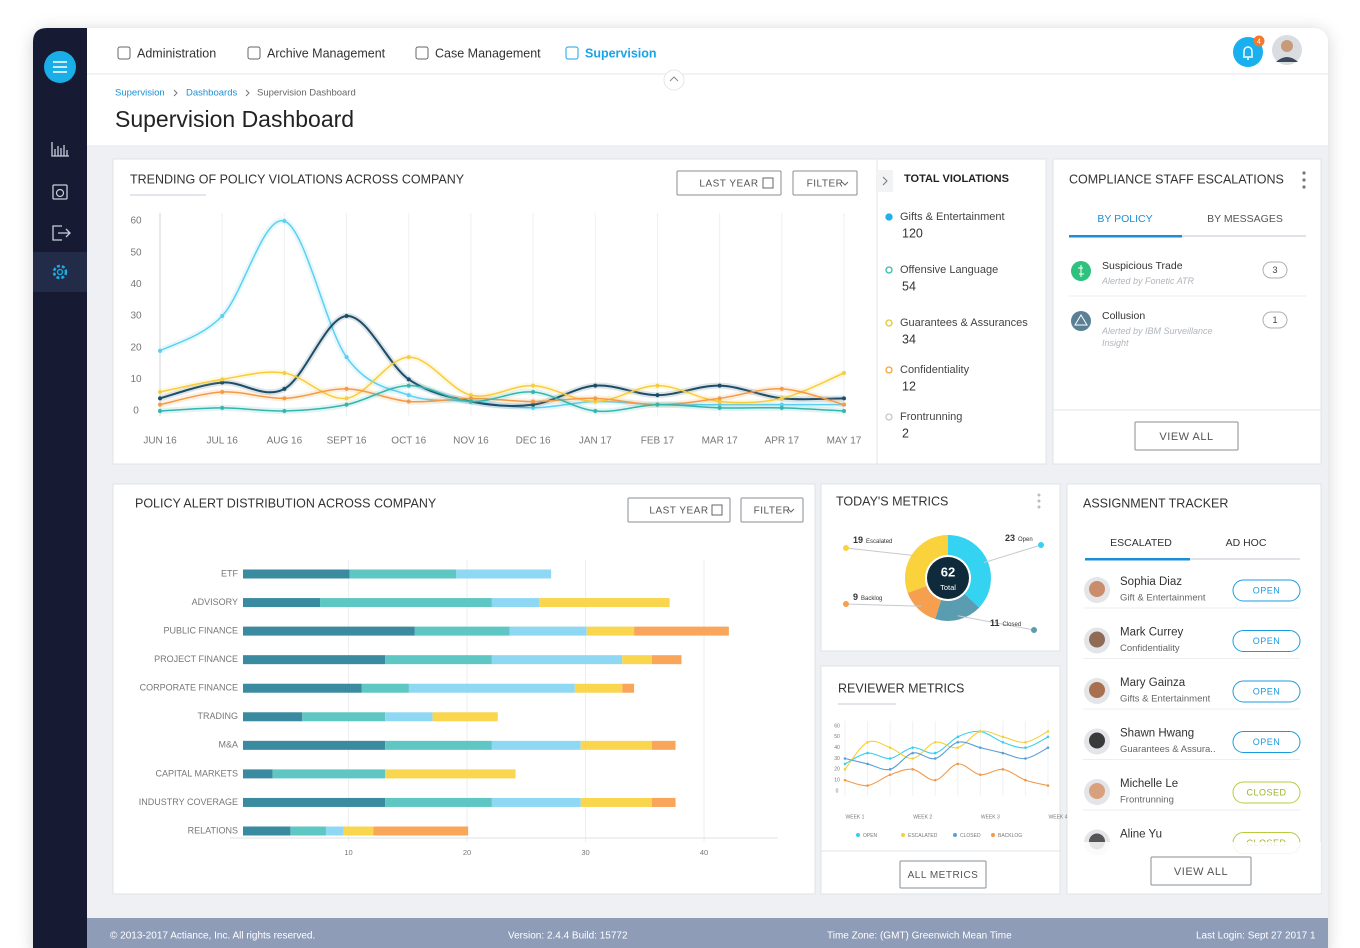  What do you see at coordinates (837, 780) in the screenshot?
I see `y-tick-label: 10` at bounding box center [837, 780].